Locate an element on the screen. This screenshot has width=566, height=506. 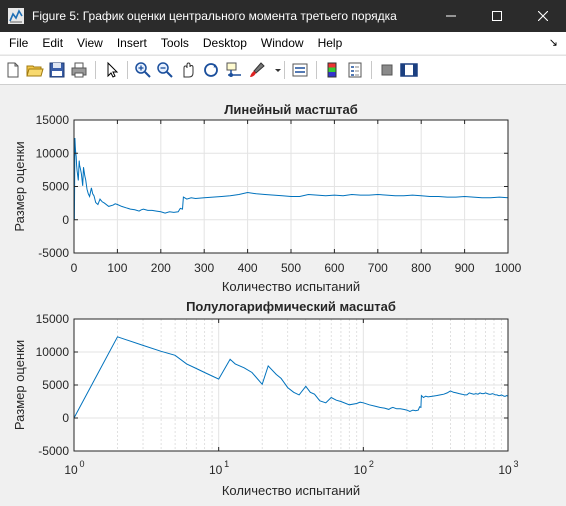
menu-file: File is located at coordinates (19, 43).